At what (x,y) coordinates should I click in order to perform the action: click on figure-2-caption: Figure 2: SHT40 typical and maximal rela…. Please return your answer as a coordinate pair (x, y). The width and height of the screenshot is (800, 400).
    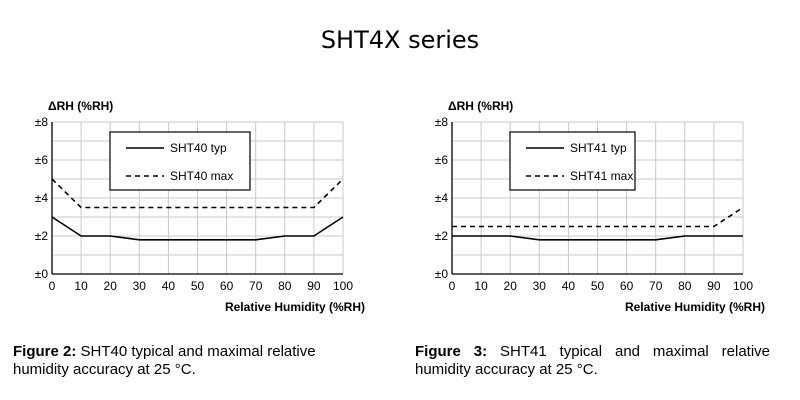
    Looking at the image, I should click on (190, 361).